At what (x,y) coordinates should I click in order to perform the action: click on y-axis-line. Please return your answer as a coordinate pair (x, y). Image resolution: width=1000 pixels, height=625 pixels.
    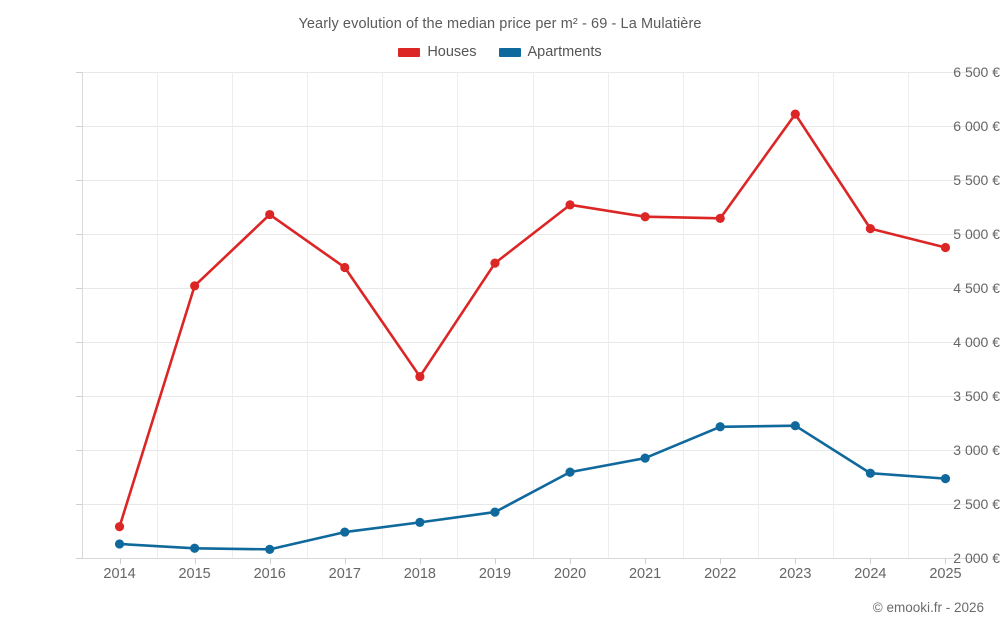
    Looking at the image, I should click on (82, 315).